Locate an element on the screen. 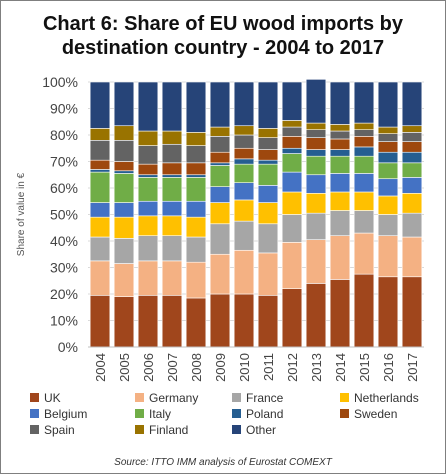 The width and height of the screenshot is (448, 476). x-tick-label: 2013 is located at coordinates (316, 367).